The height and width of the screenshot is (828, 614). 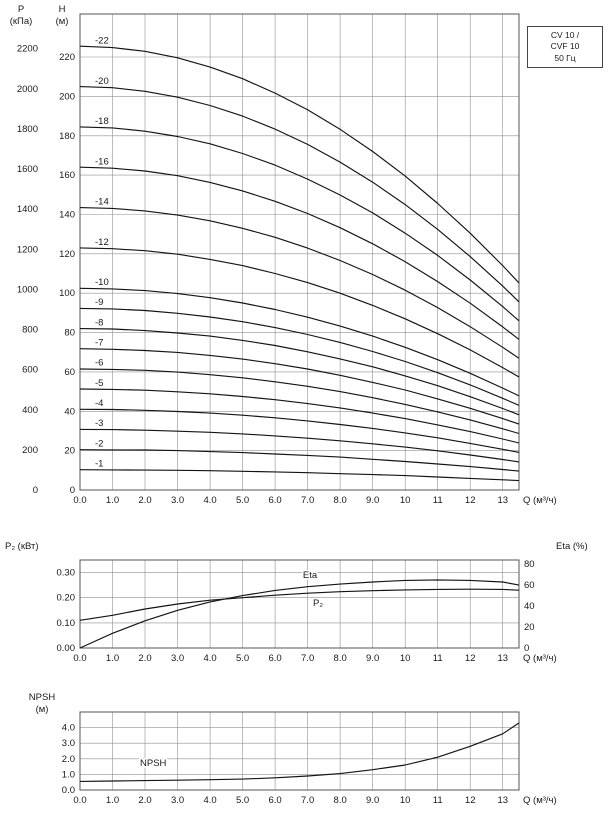 What do you see at coordinates (99, 343) in the screenshot?
I see `curve-label--7: -7` at bounding box center [99, 343].